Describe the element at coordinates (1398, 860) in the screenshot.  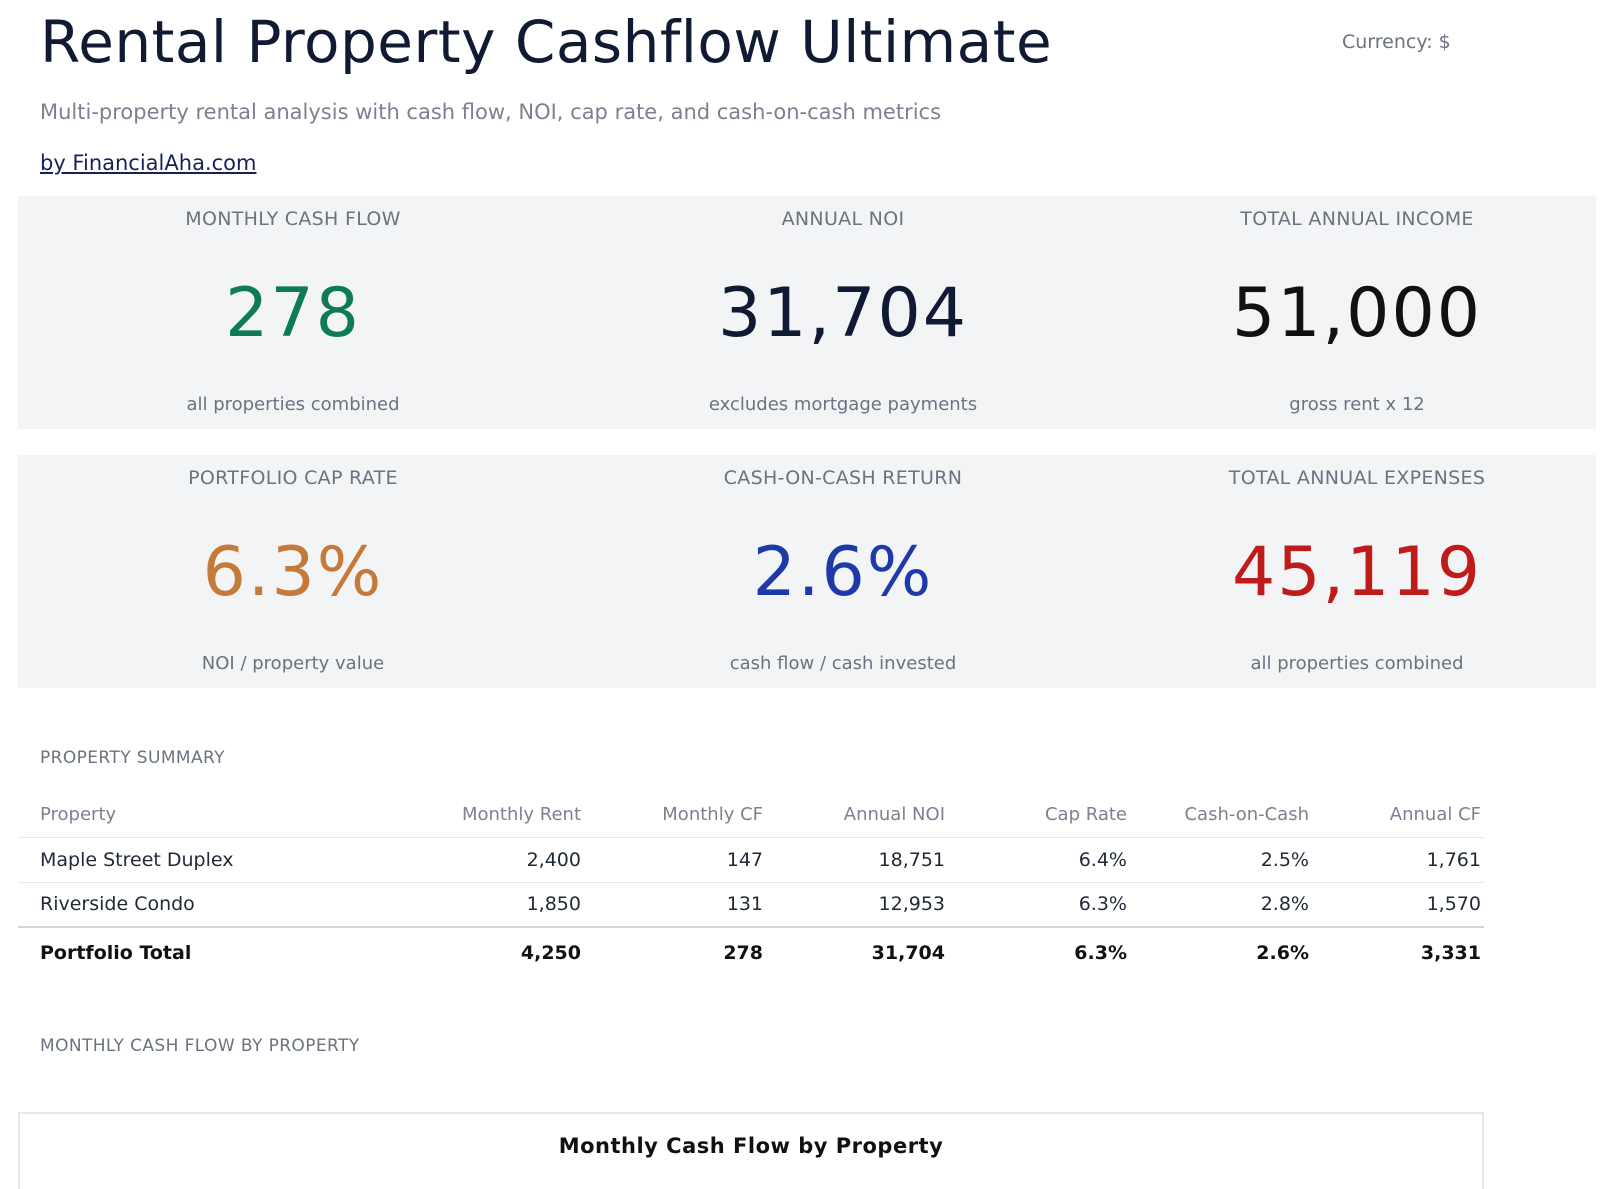
I see `cell-annual-cf: 1,761` at that location.